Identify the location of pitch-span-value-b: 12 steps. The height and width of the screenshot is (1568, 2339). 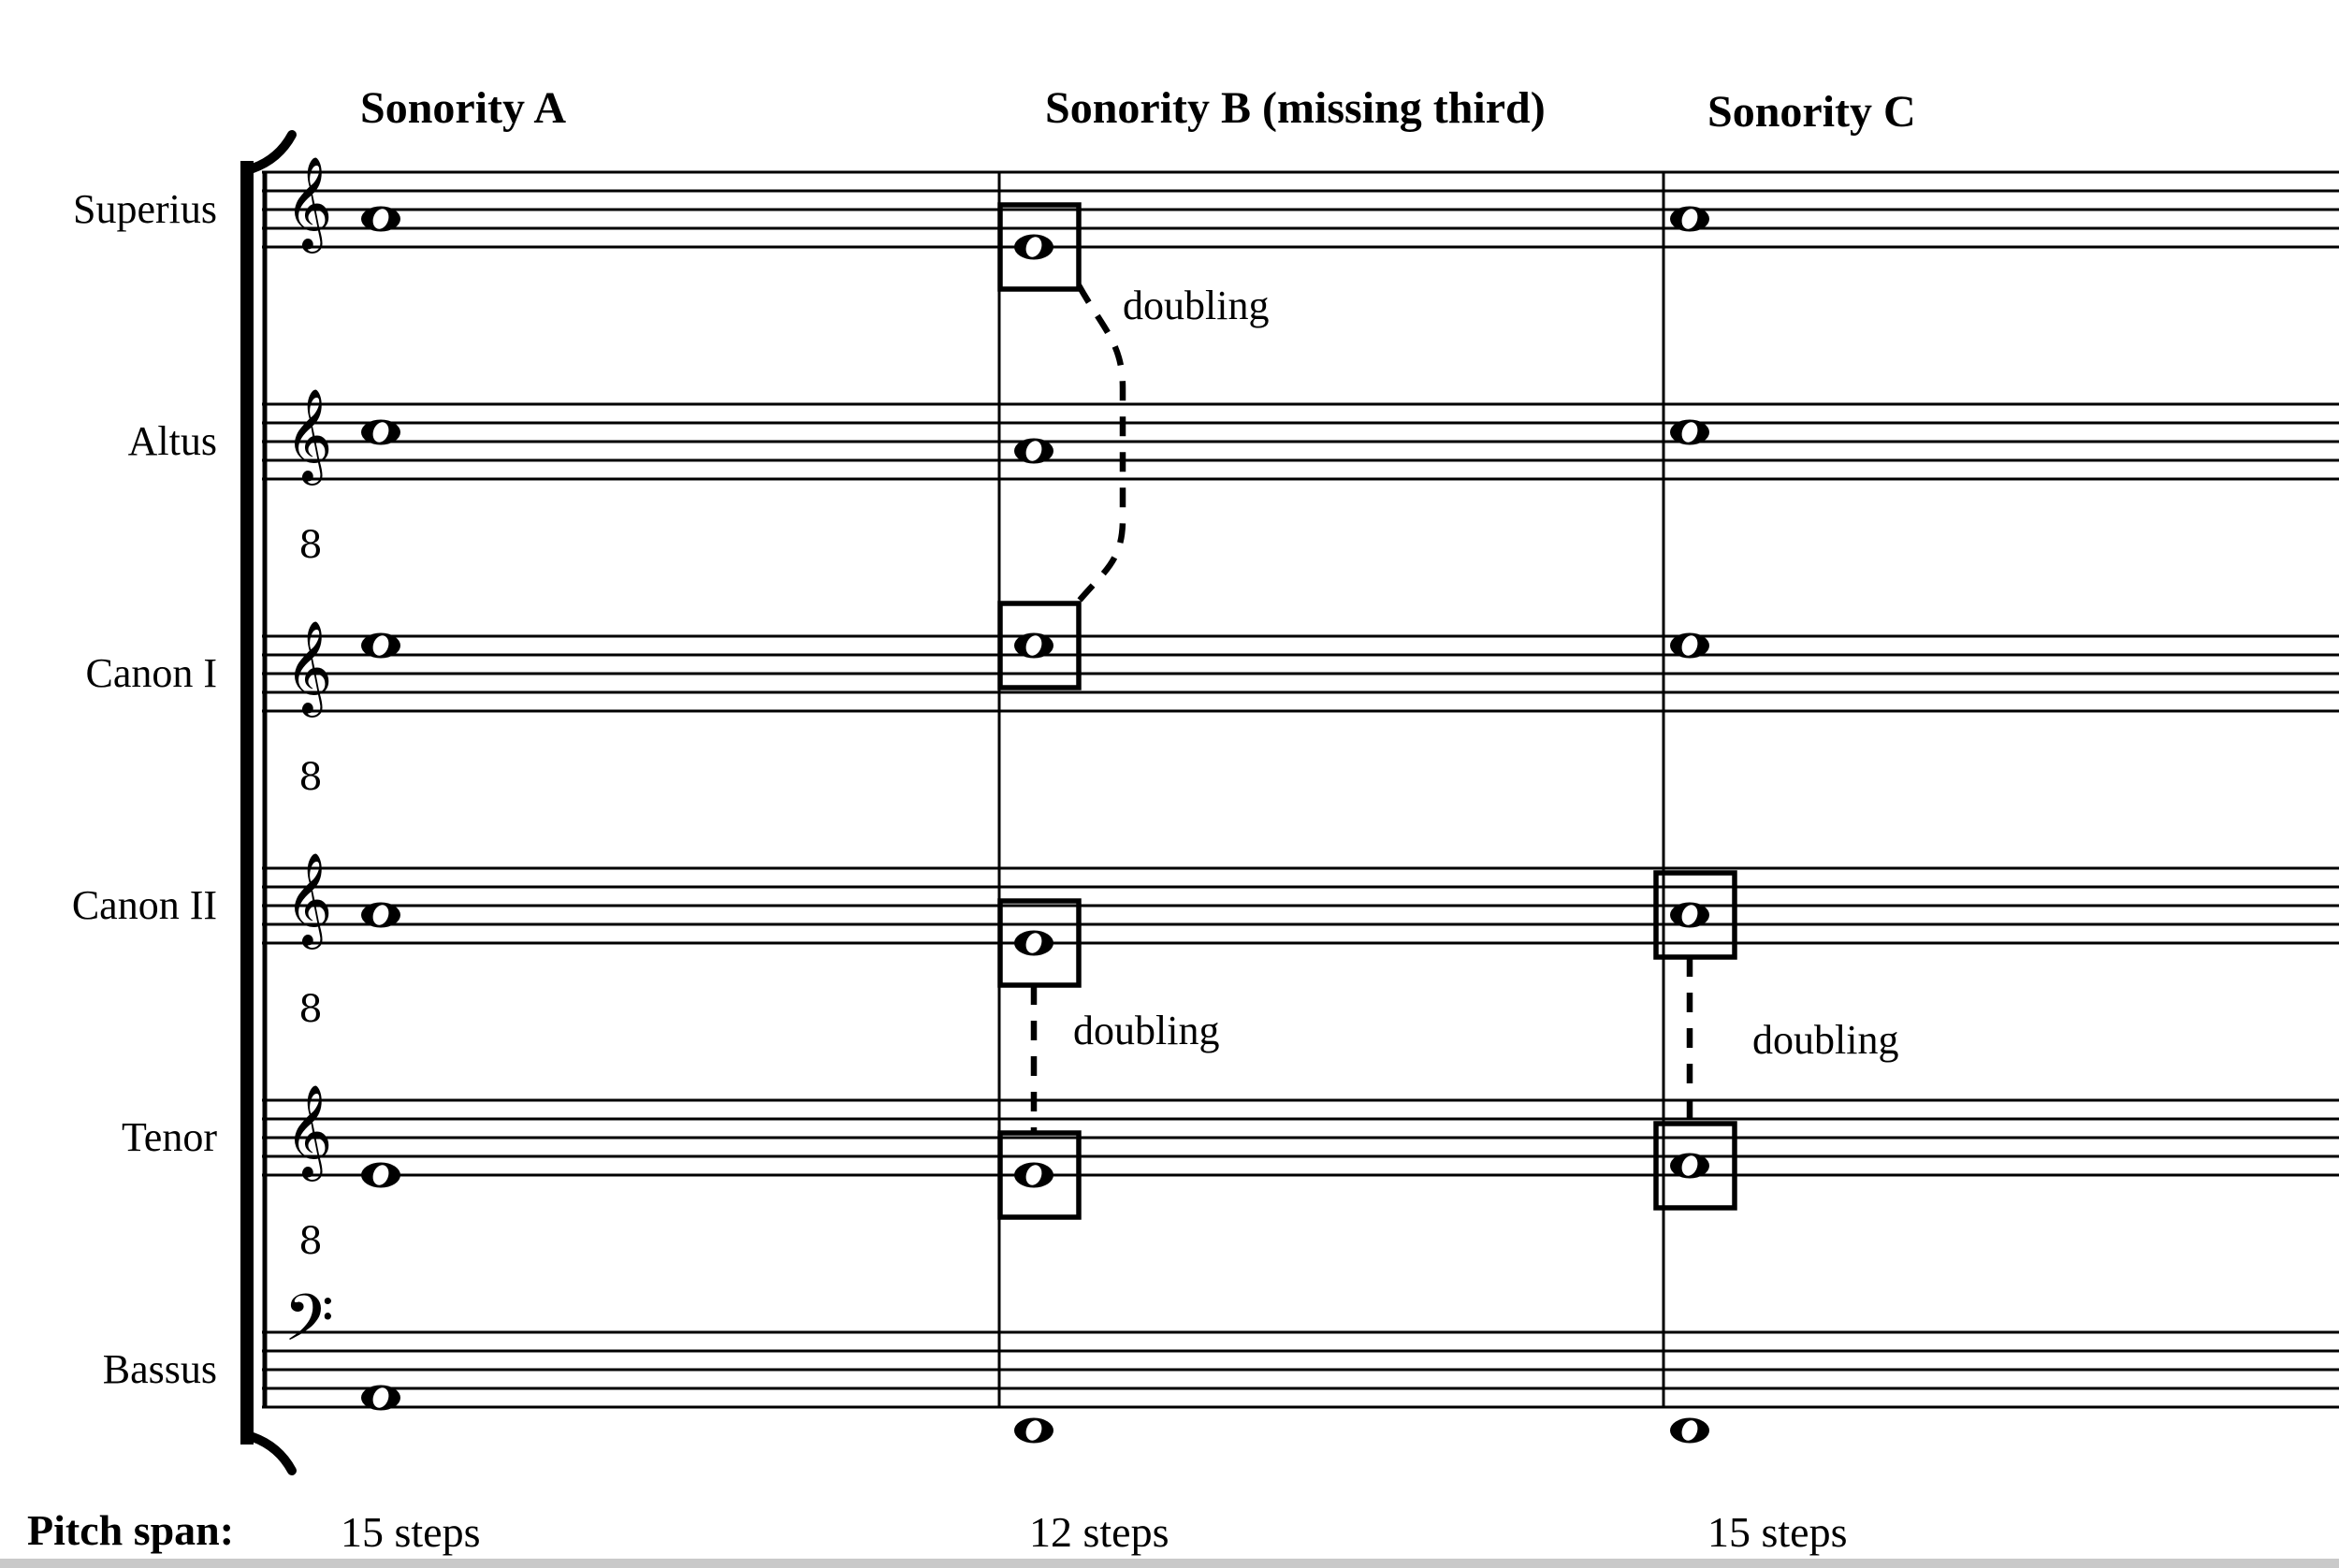
(1099, 1532).